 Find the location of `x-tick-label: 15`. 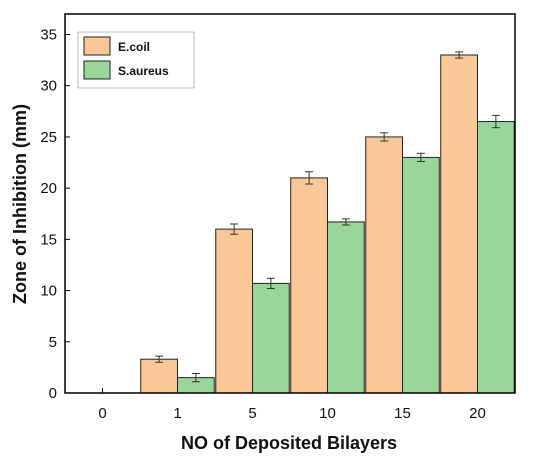

x-tick-label: 15 is located at coordinates (402, 413).